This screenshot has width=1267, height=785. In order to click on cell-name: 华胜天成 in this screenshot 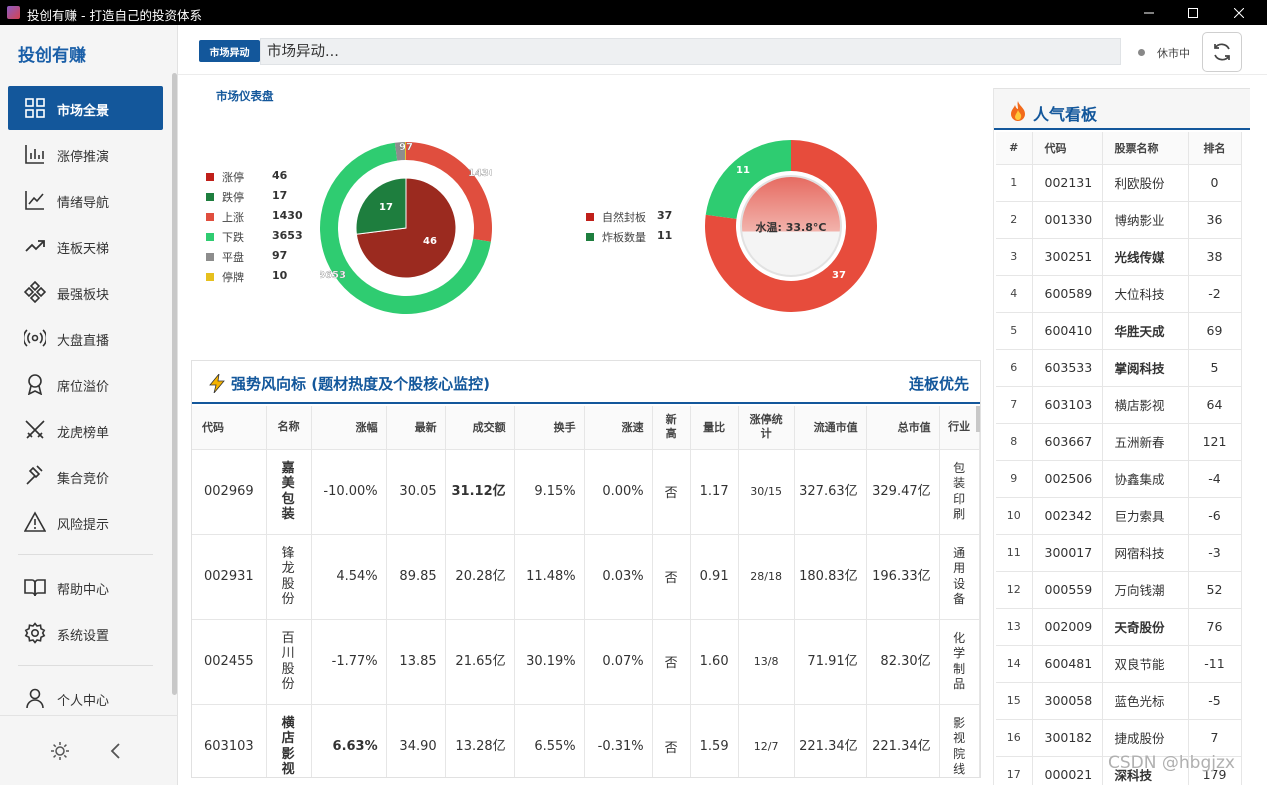, I will do `click(1145, 331)`.